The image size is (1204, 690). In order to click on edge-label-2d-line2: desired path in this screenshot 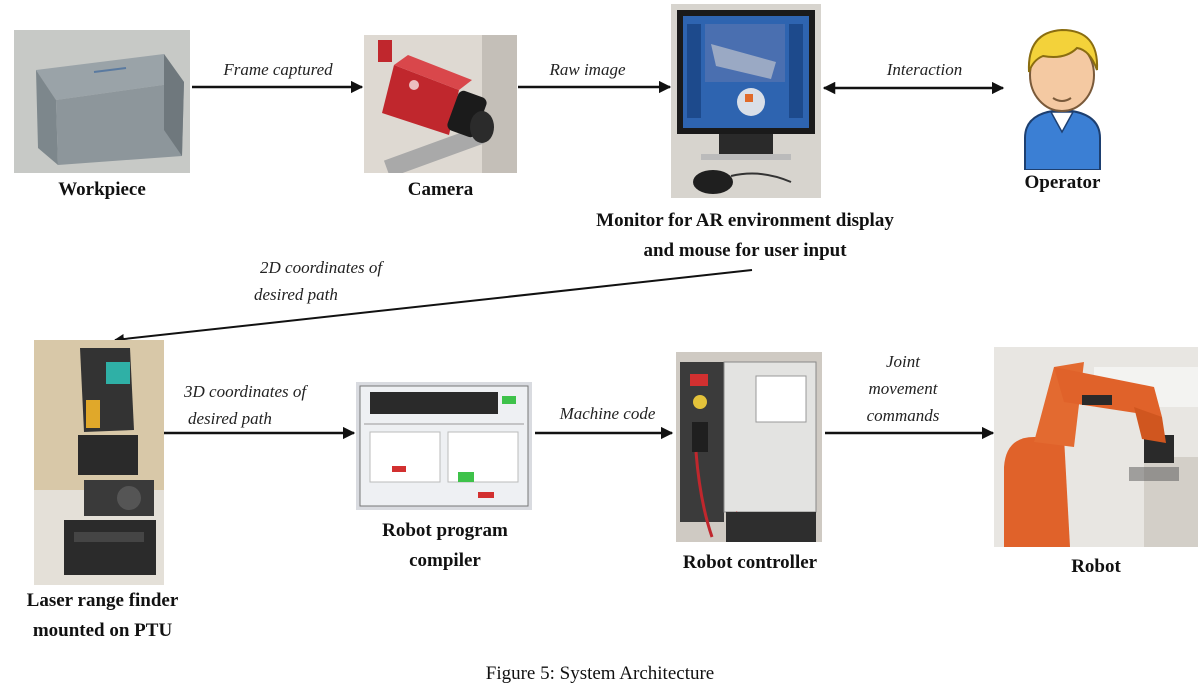, I will do `click(296, 294)`.